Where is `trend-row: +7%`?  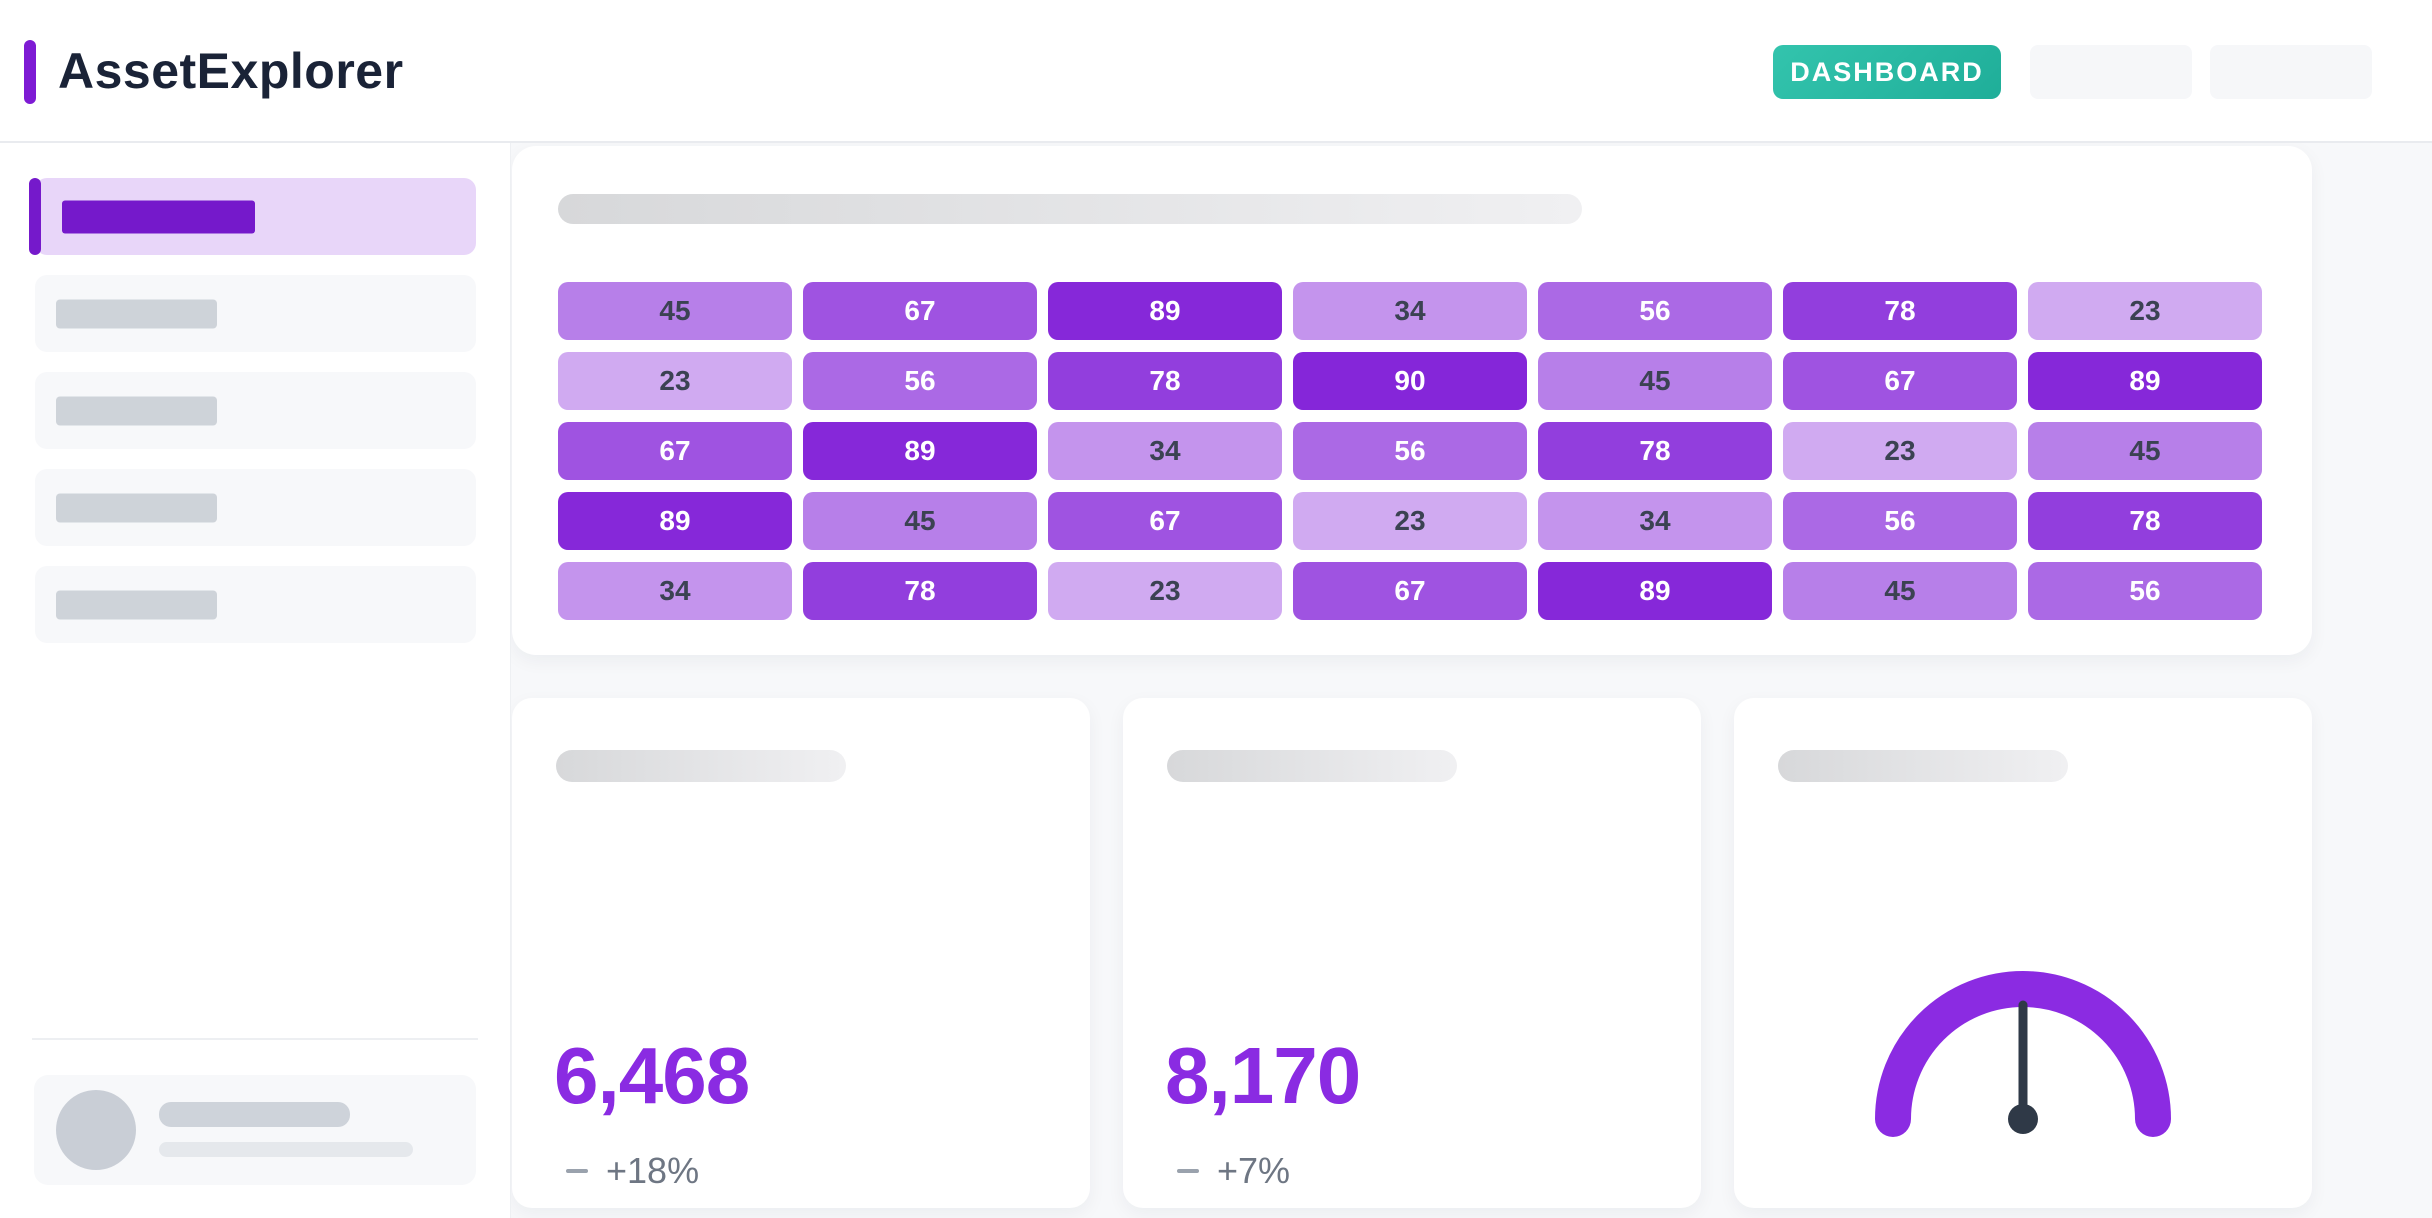
trend-row: +7% is located at coordinates (1233, 1171).